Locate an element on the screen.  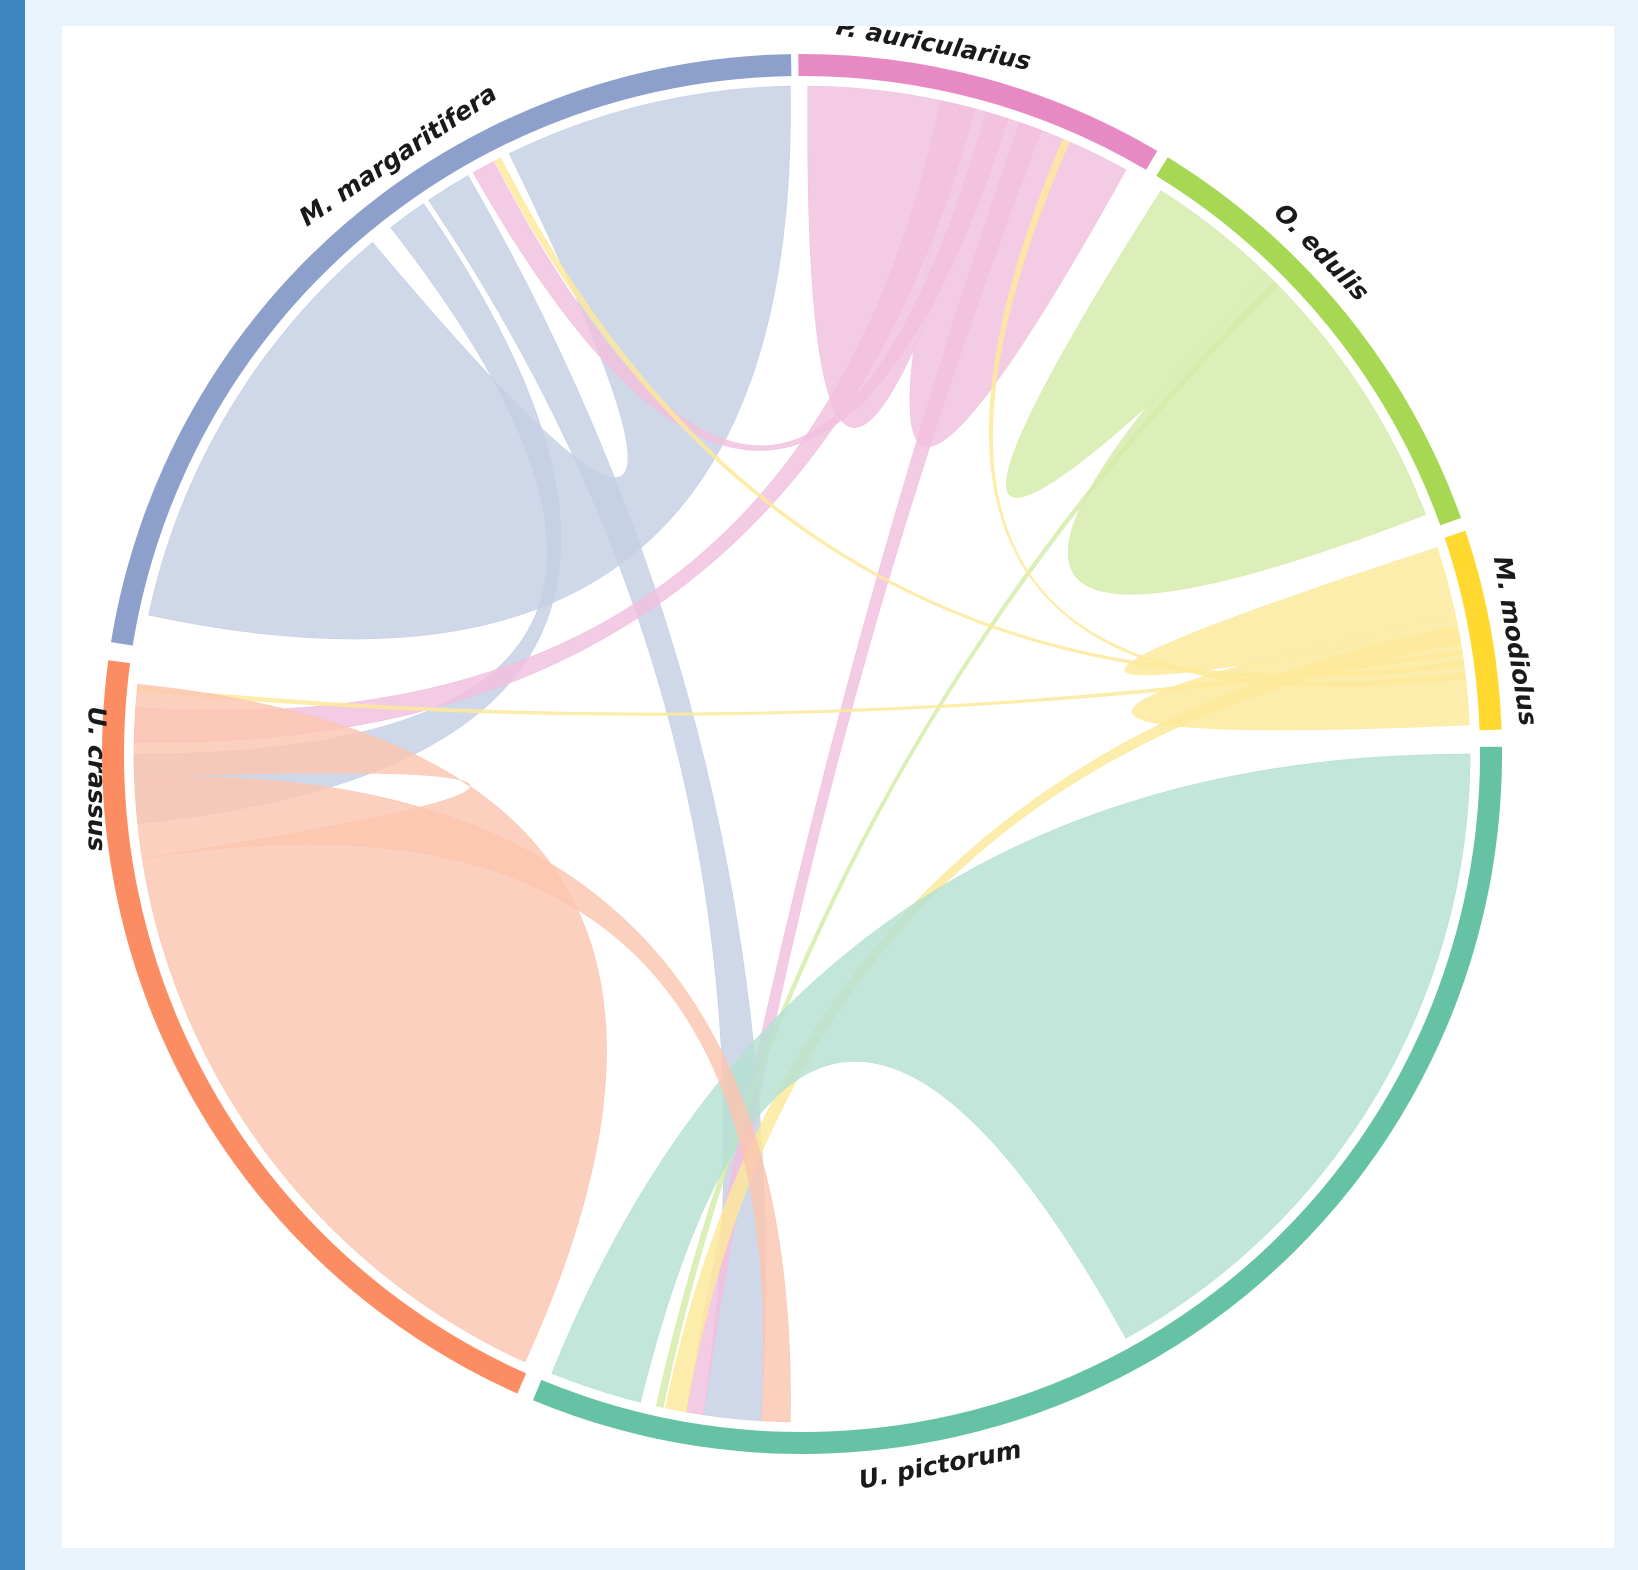
arc-m-modiolus is located at coordinates (1473, 630).